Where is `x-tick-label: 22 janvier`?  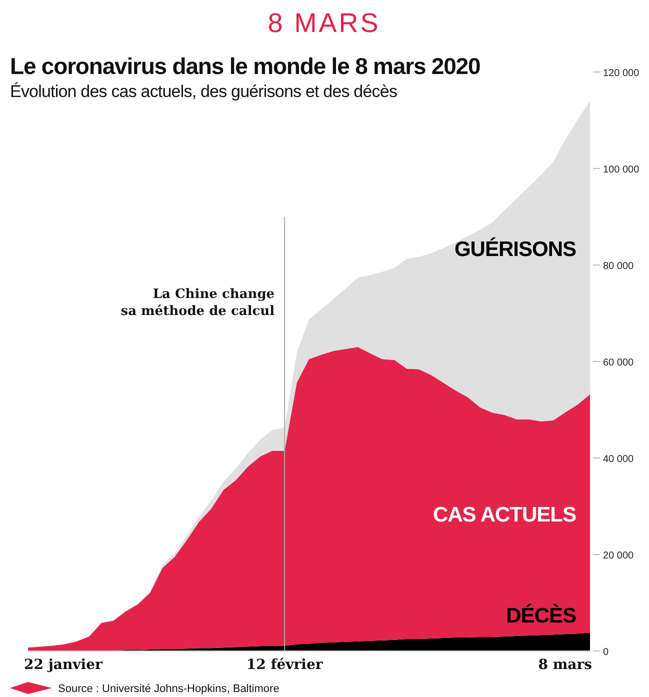 x-tick-label: 22 janvier is located at coordinates (64, 665).